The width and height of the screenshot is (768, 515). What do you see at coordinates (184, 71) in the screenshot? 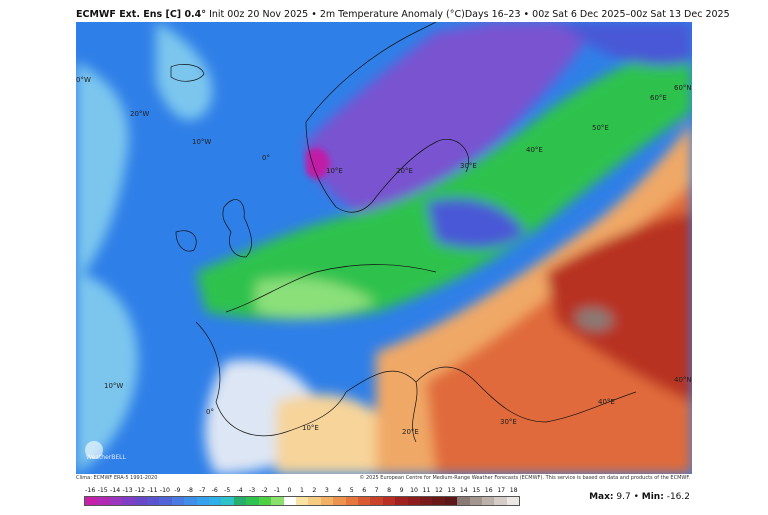
I see `ocean-pale-north` at bounding box center [184, 71].